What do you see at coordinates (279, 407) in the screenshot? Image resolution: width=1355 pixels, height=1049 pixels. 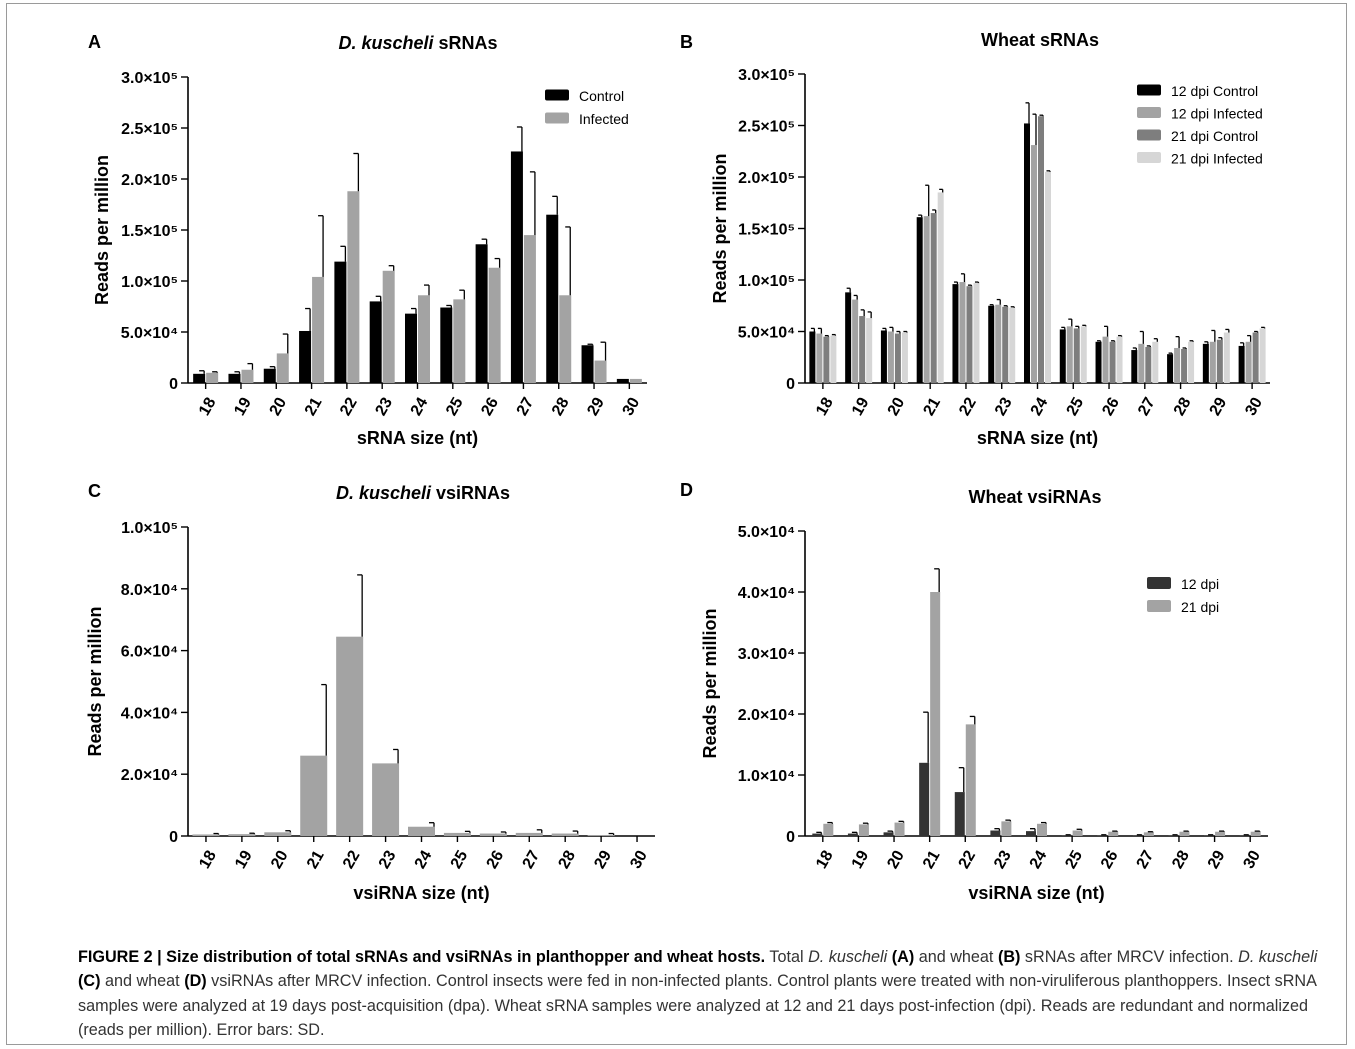 I see `x-tick-label: 20` at bounding box center [279, 407].